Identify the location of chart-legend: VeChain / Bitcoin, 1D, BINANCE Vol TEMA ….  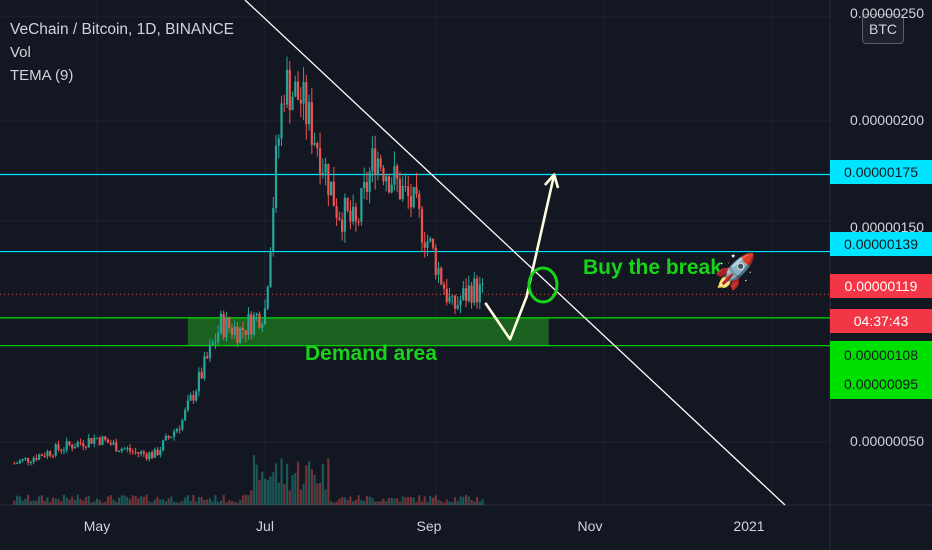
(122, 52).